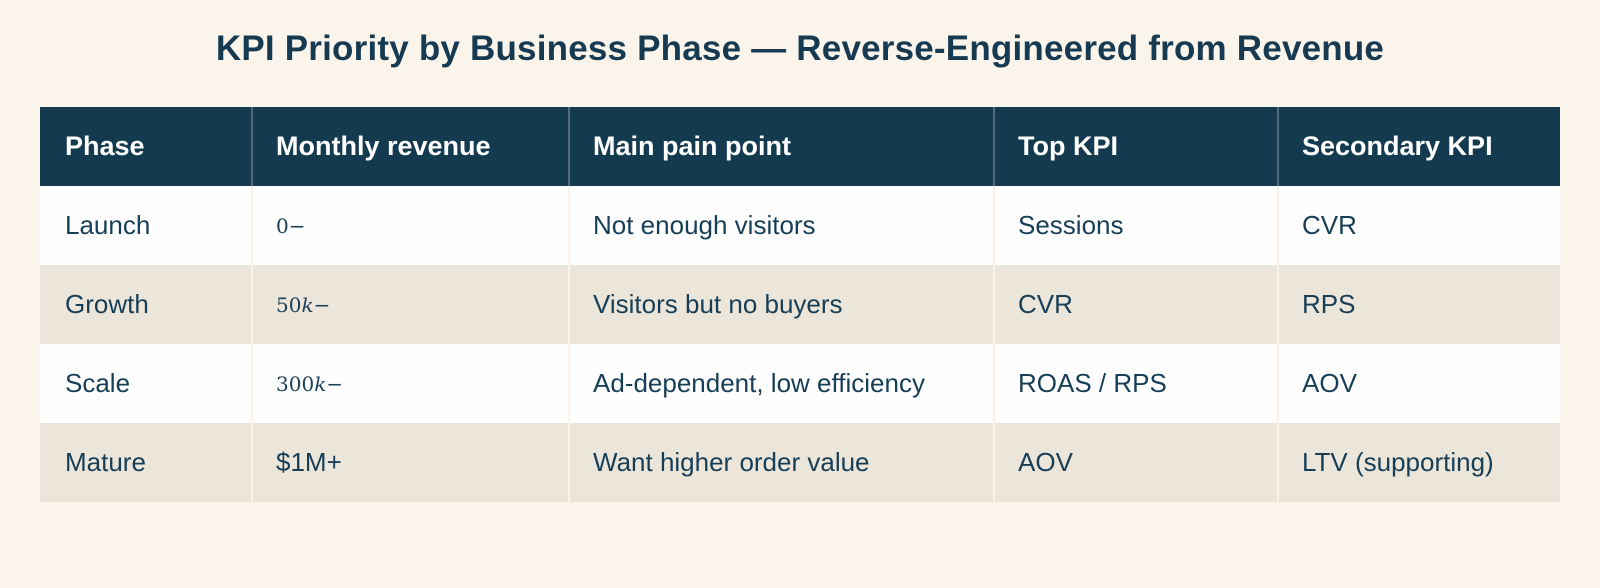 This screenshot has width=1600, height=588. Describe the element at coordinates (409, 225) in the screenshot. I see `monthly-revenue-cell: 0−` at that location.